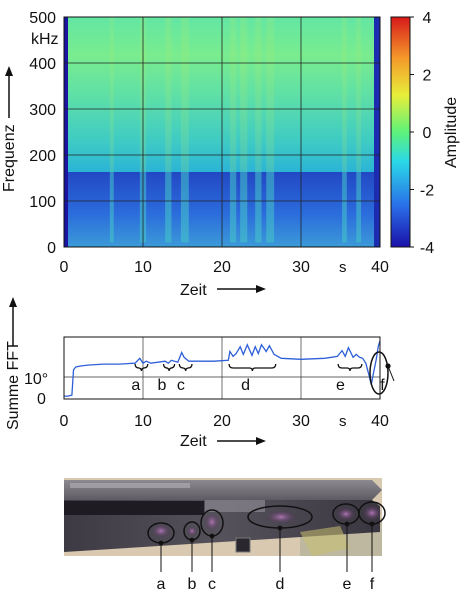 This screenshot has height=605, width=464. What do you see at coordinates (301, 267) in the screenshot?
I see `spectrogram-x-tick-label: 30` at bounding box center [301, 267].